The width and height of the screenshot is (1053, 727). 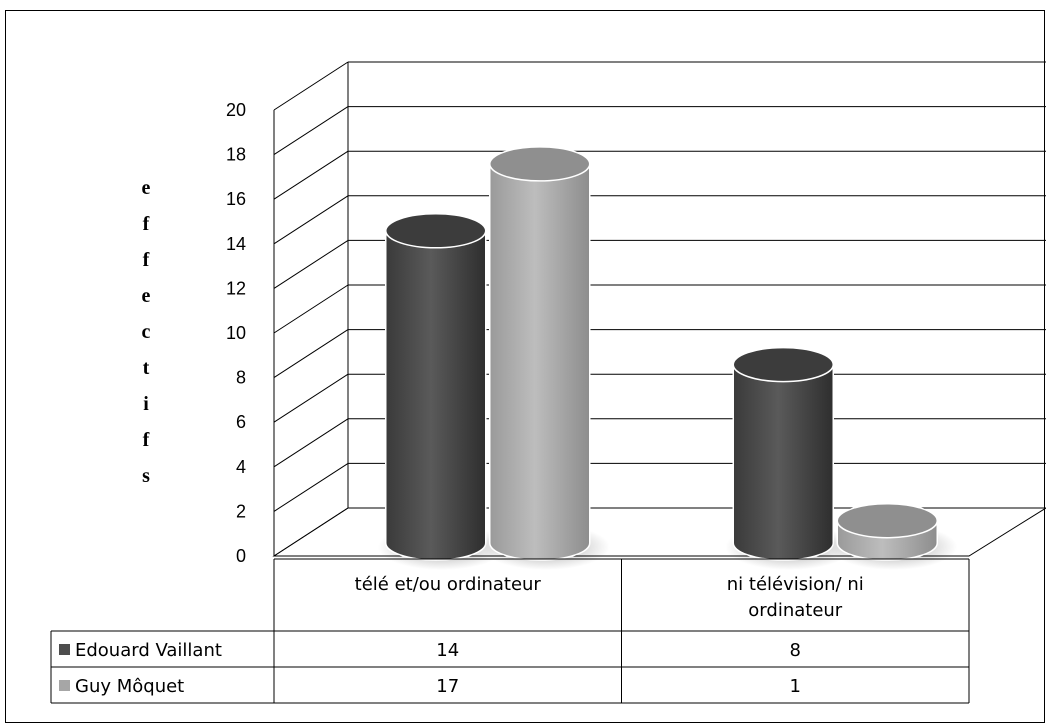 I want to click on y-tick-label: 10, so click(x=236, y=333).